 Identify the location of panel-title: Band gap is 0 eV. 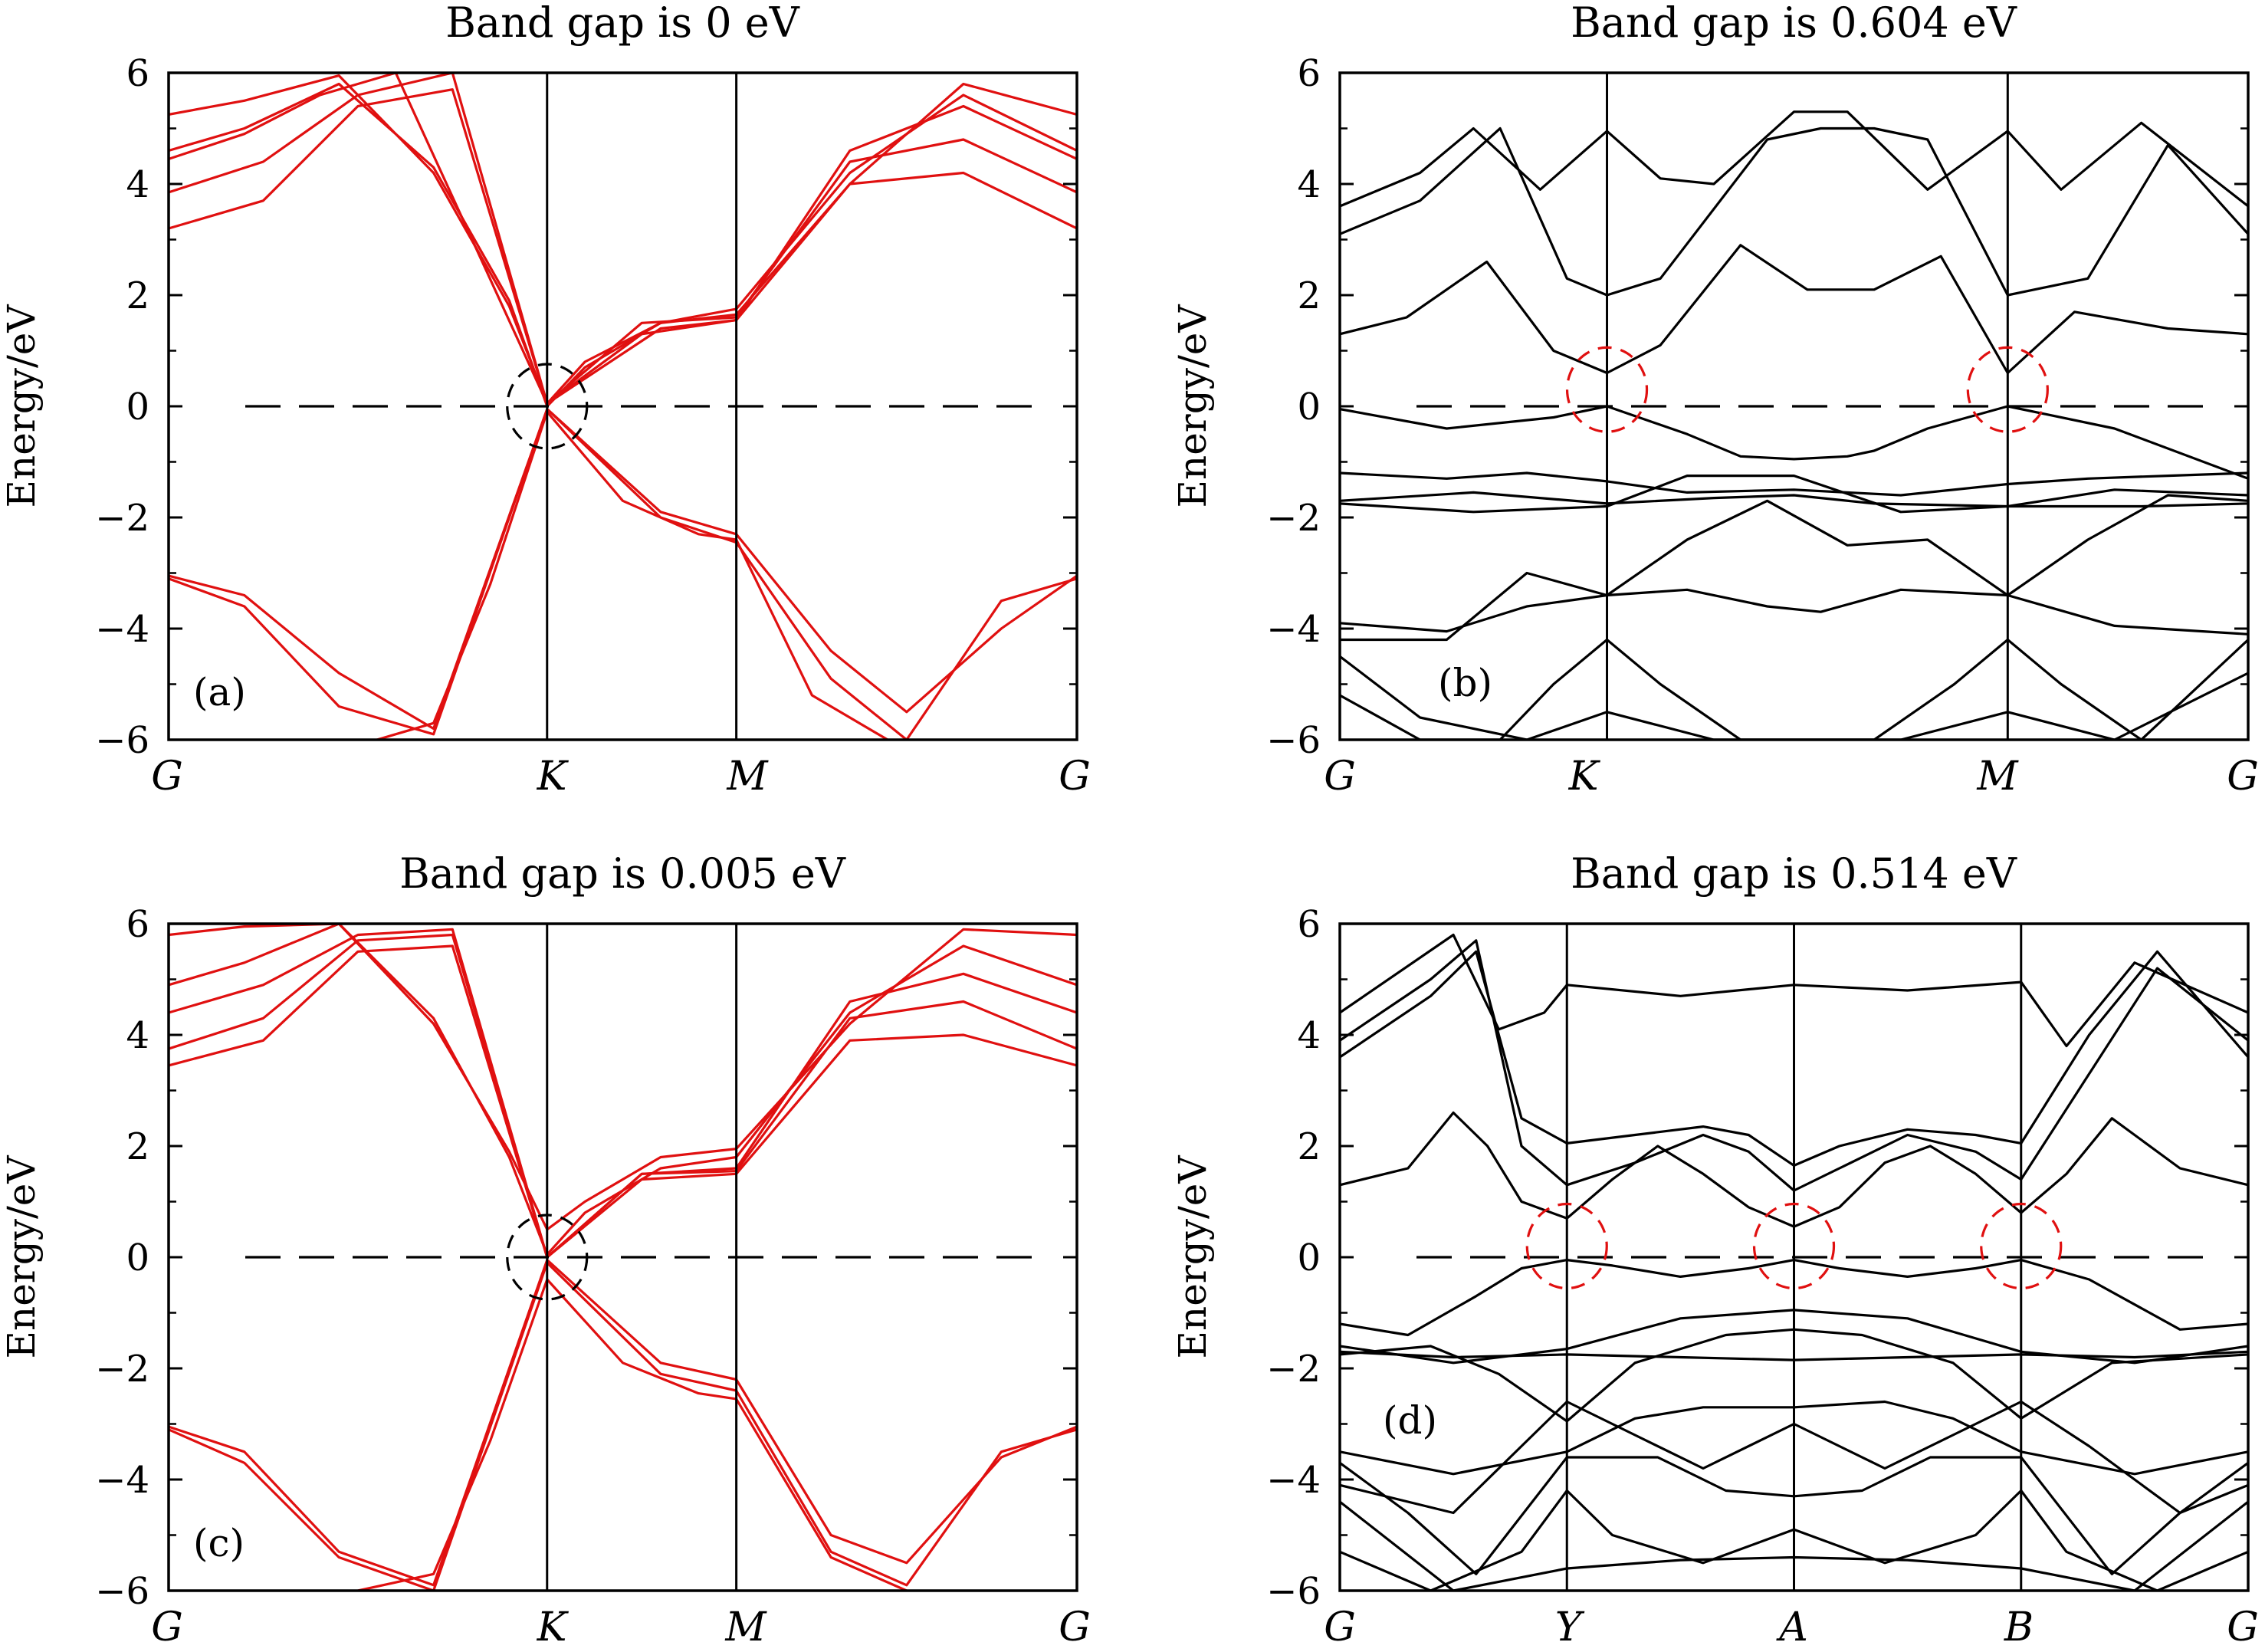
(622, 23).